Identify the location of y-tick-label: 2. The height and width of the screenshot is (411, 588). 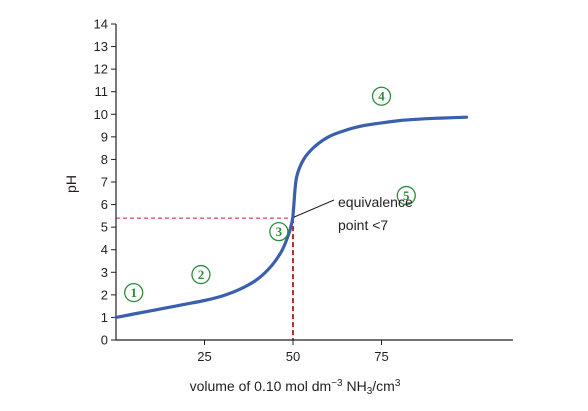
(104, 294).